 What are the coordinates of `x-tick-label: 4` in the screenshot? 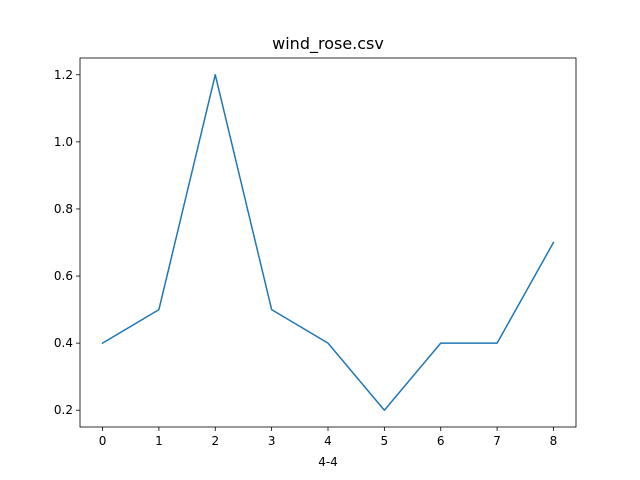 It's located at (328, 441).